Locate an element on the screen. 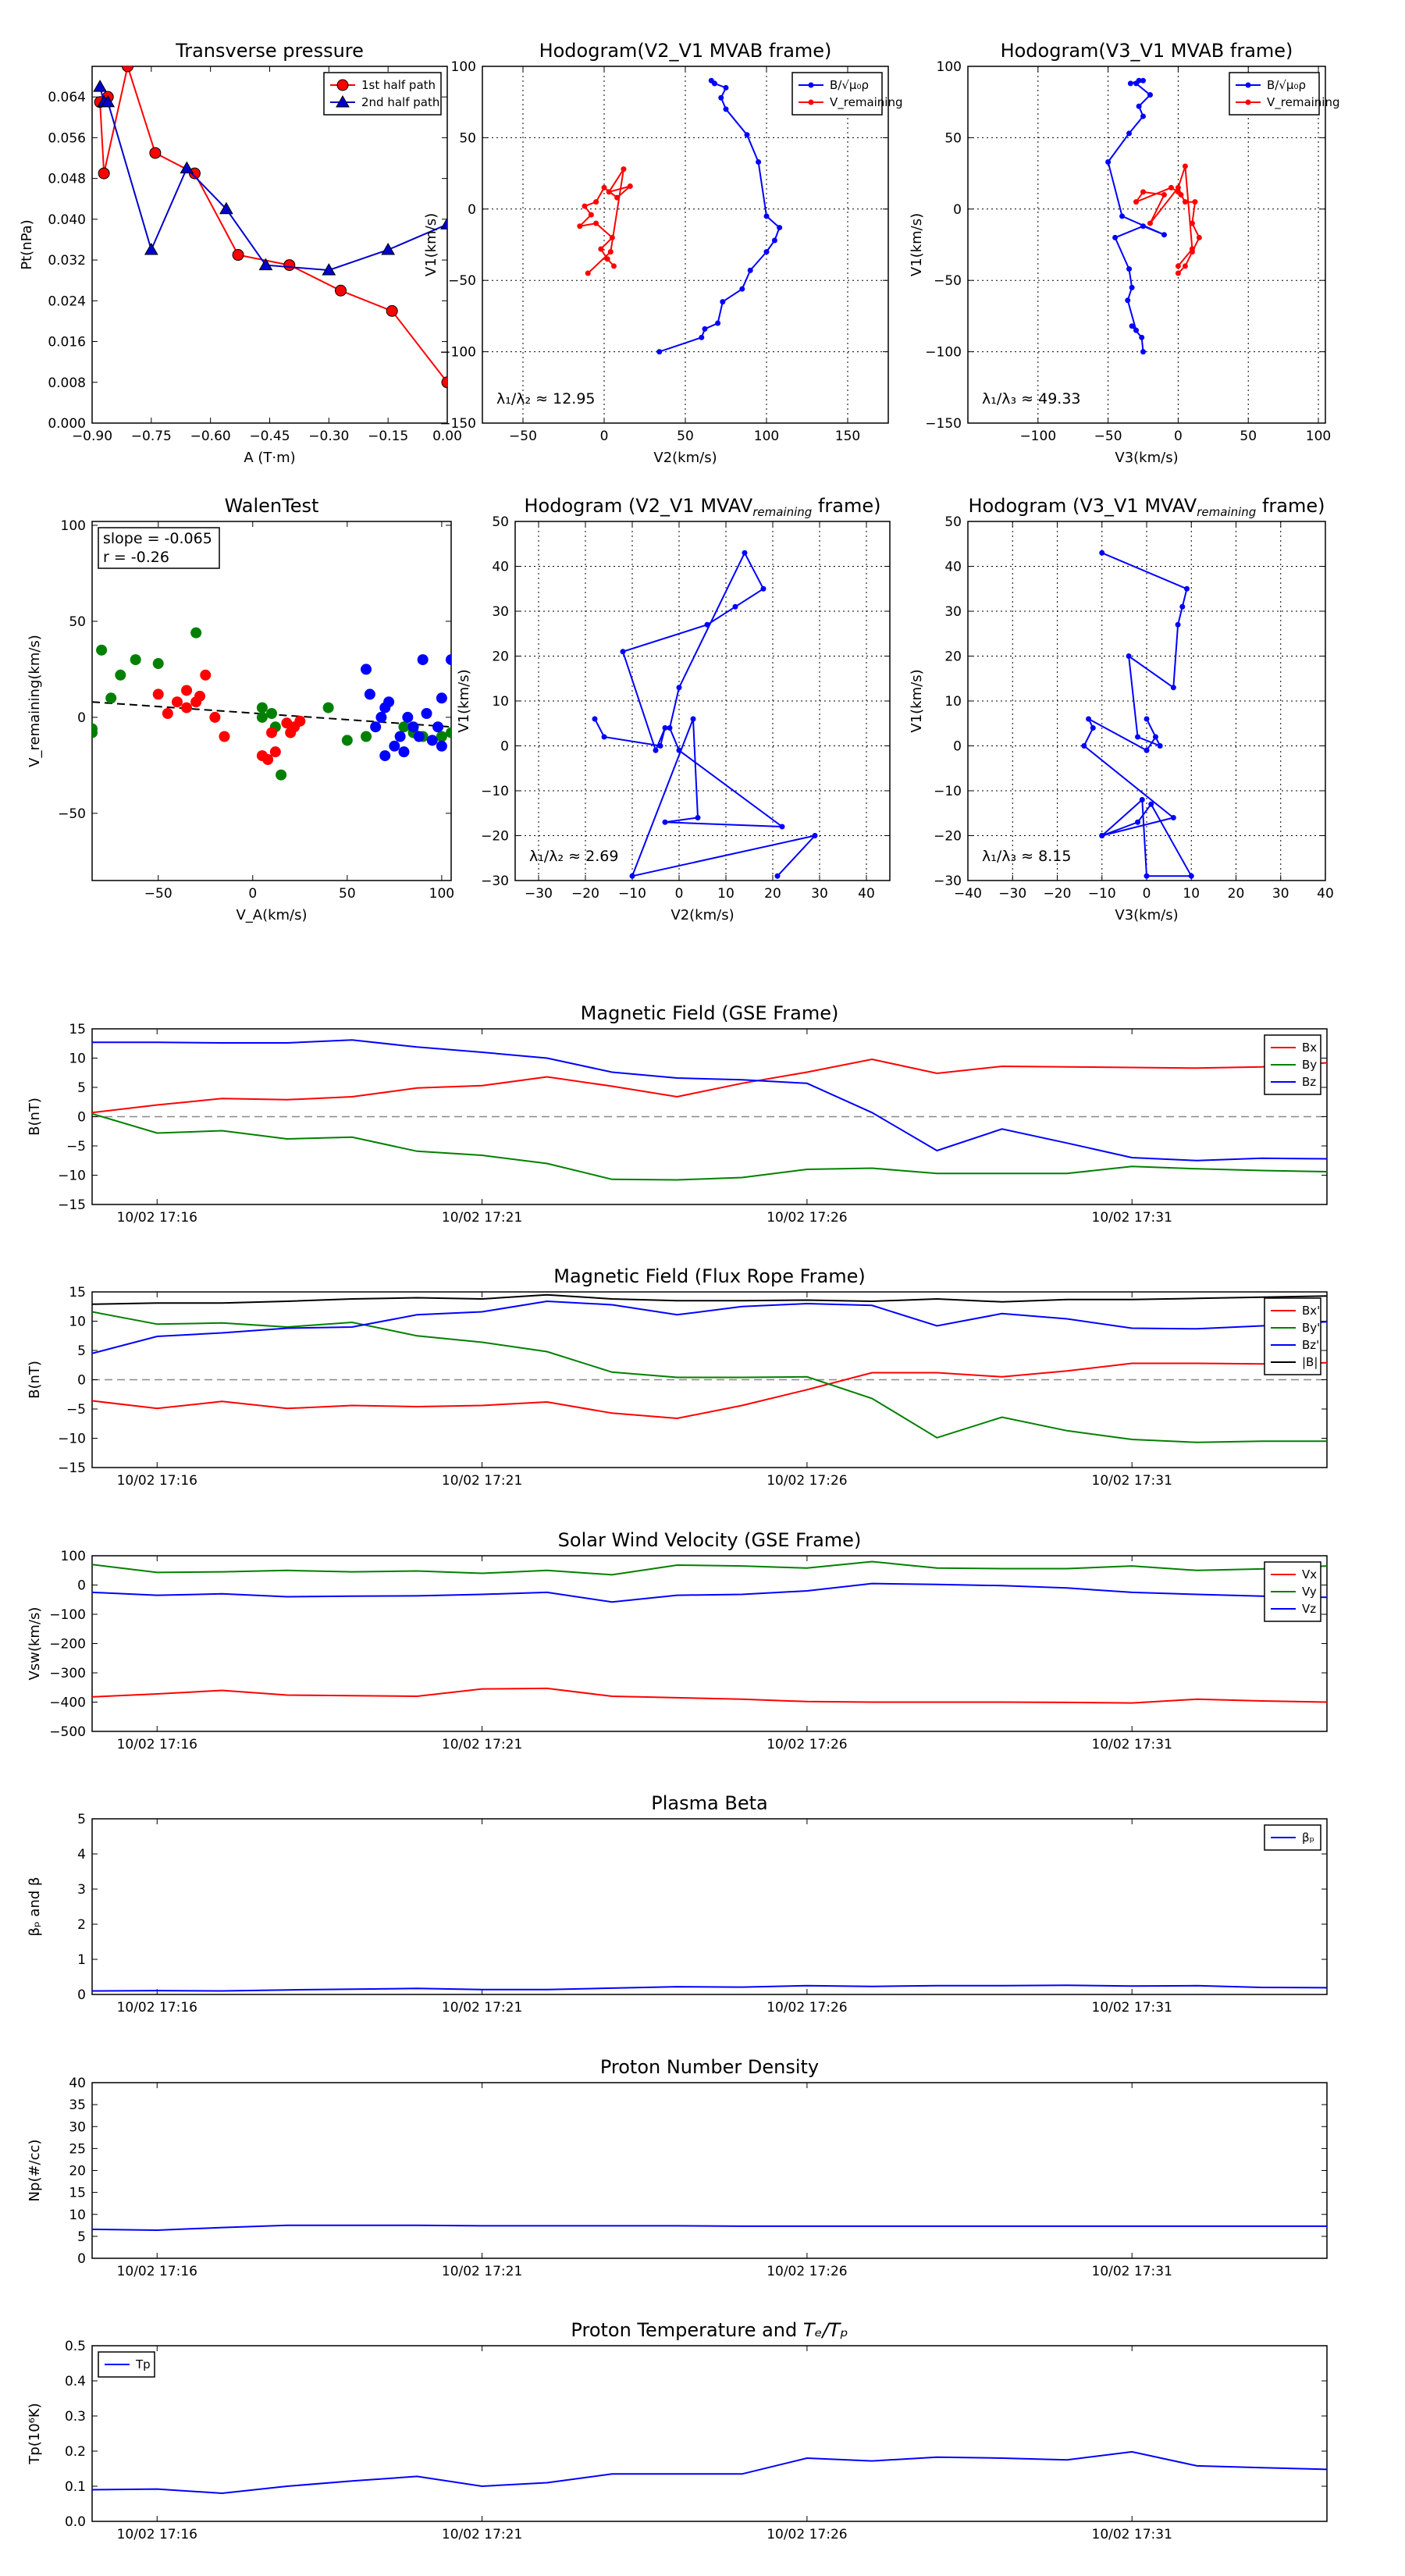 Image resolution: width=1405 pixels, height=2576 pixels. magnetic-field-flux-rope-ytick-label: −10 is located at coordinates (72, 1439).